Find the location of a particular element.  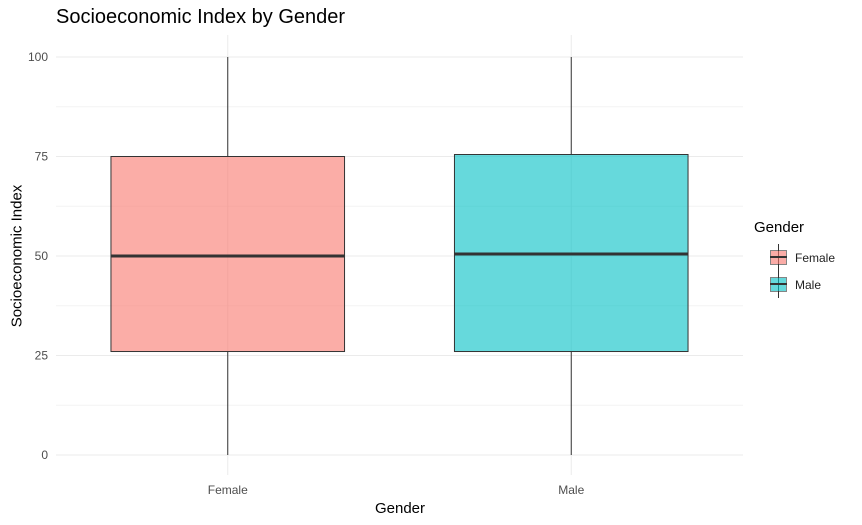

box-female is located at coordinates (228, 254).